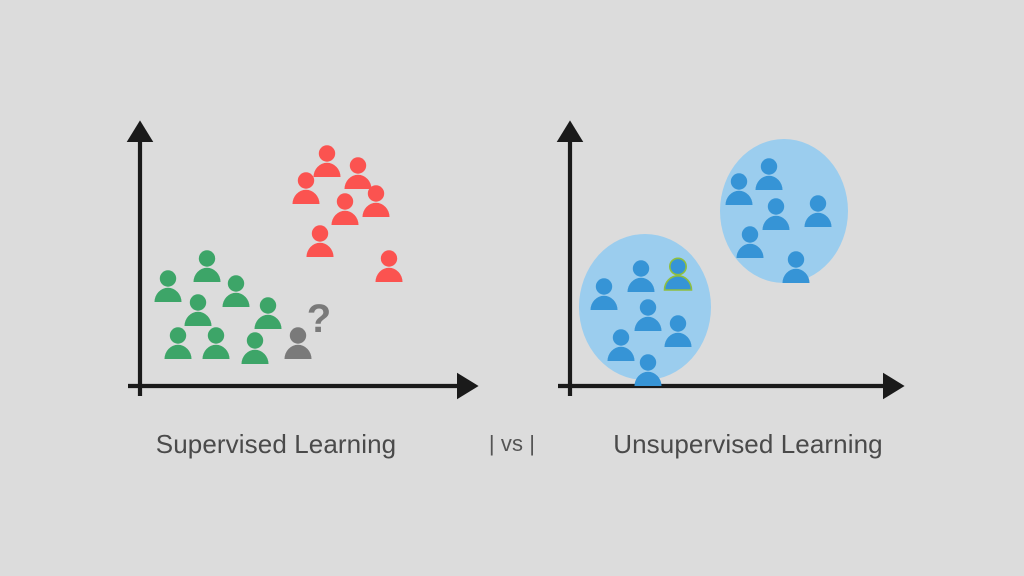 The image size is (1024, 576). I want to click on unsupervised-caption: Unsupervised Learning, so click(748, 443).